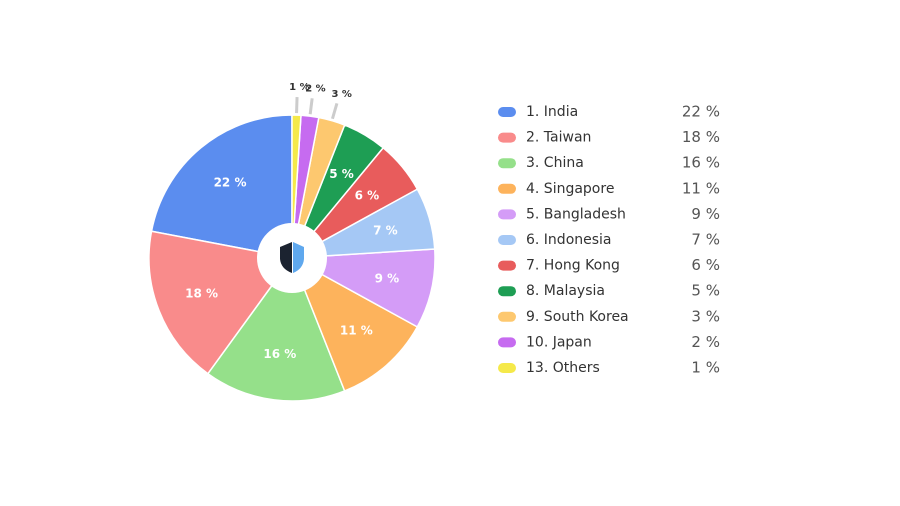 The image size is (900, 506). I want to click on legend-value: 5 %, so click(705, 291).